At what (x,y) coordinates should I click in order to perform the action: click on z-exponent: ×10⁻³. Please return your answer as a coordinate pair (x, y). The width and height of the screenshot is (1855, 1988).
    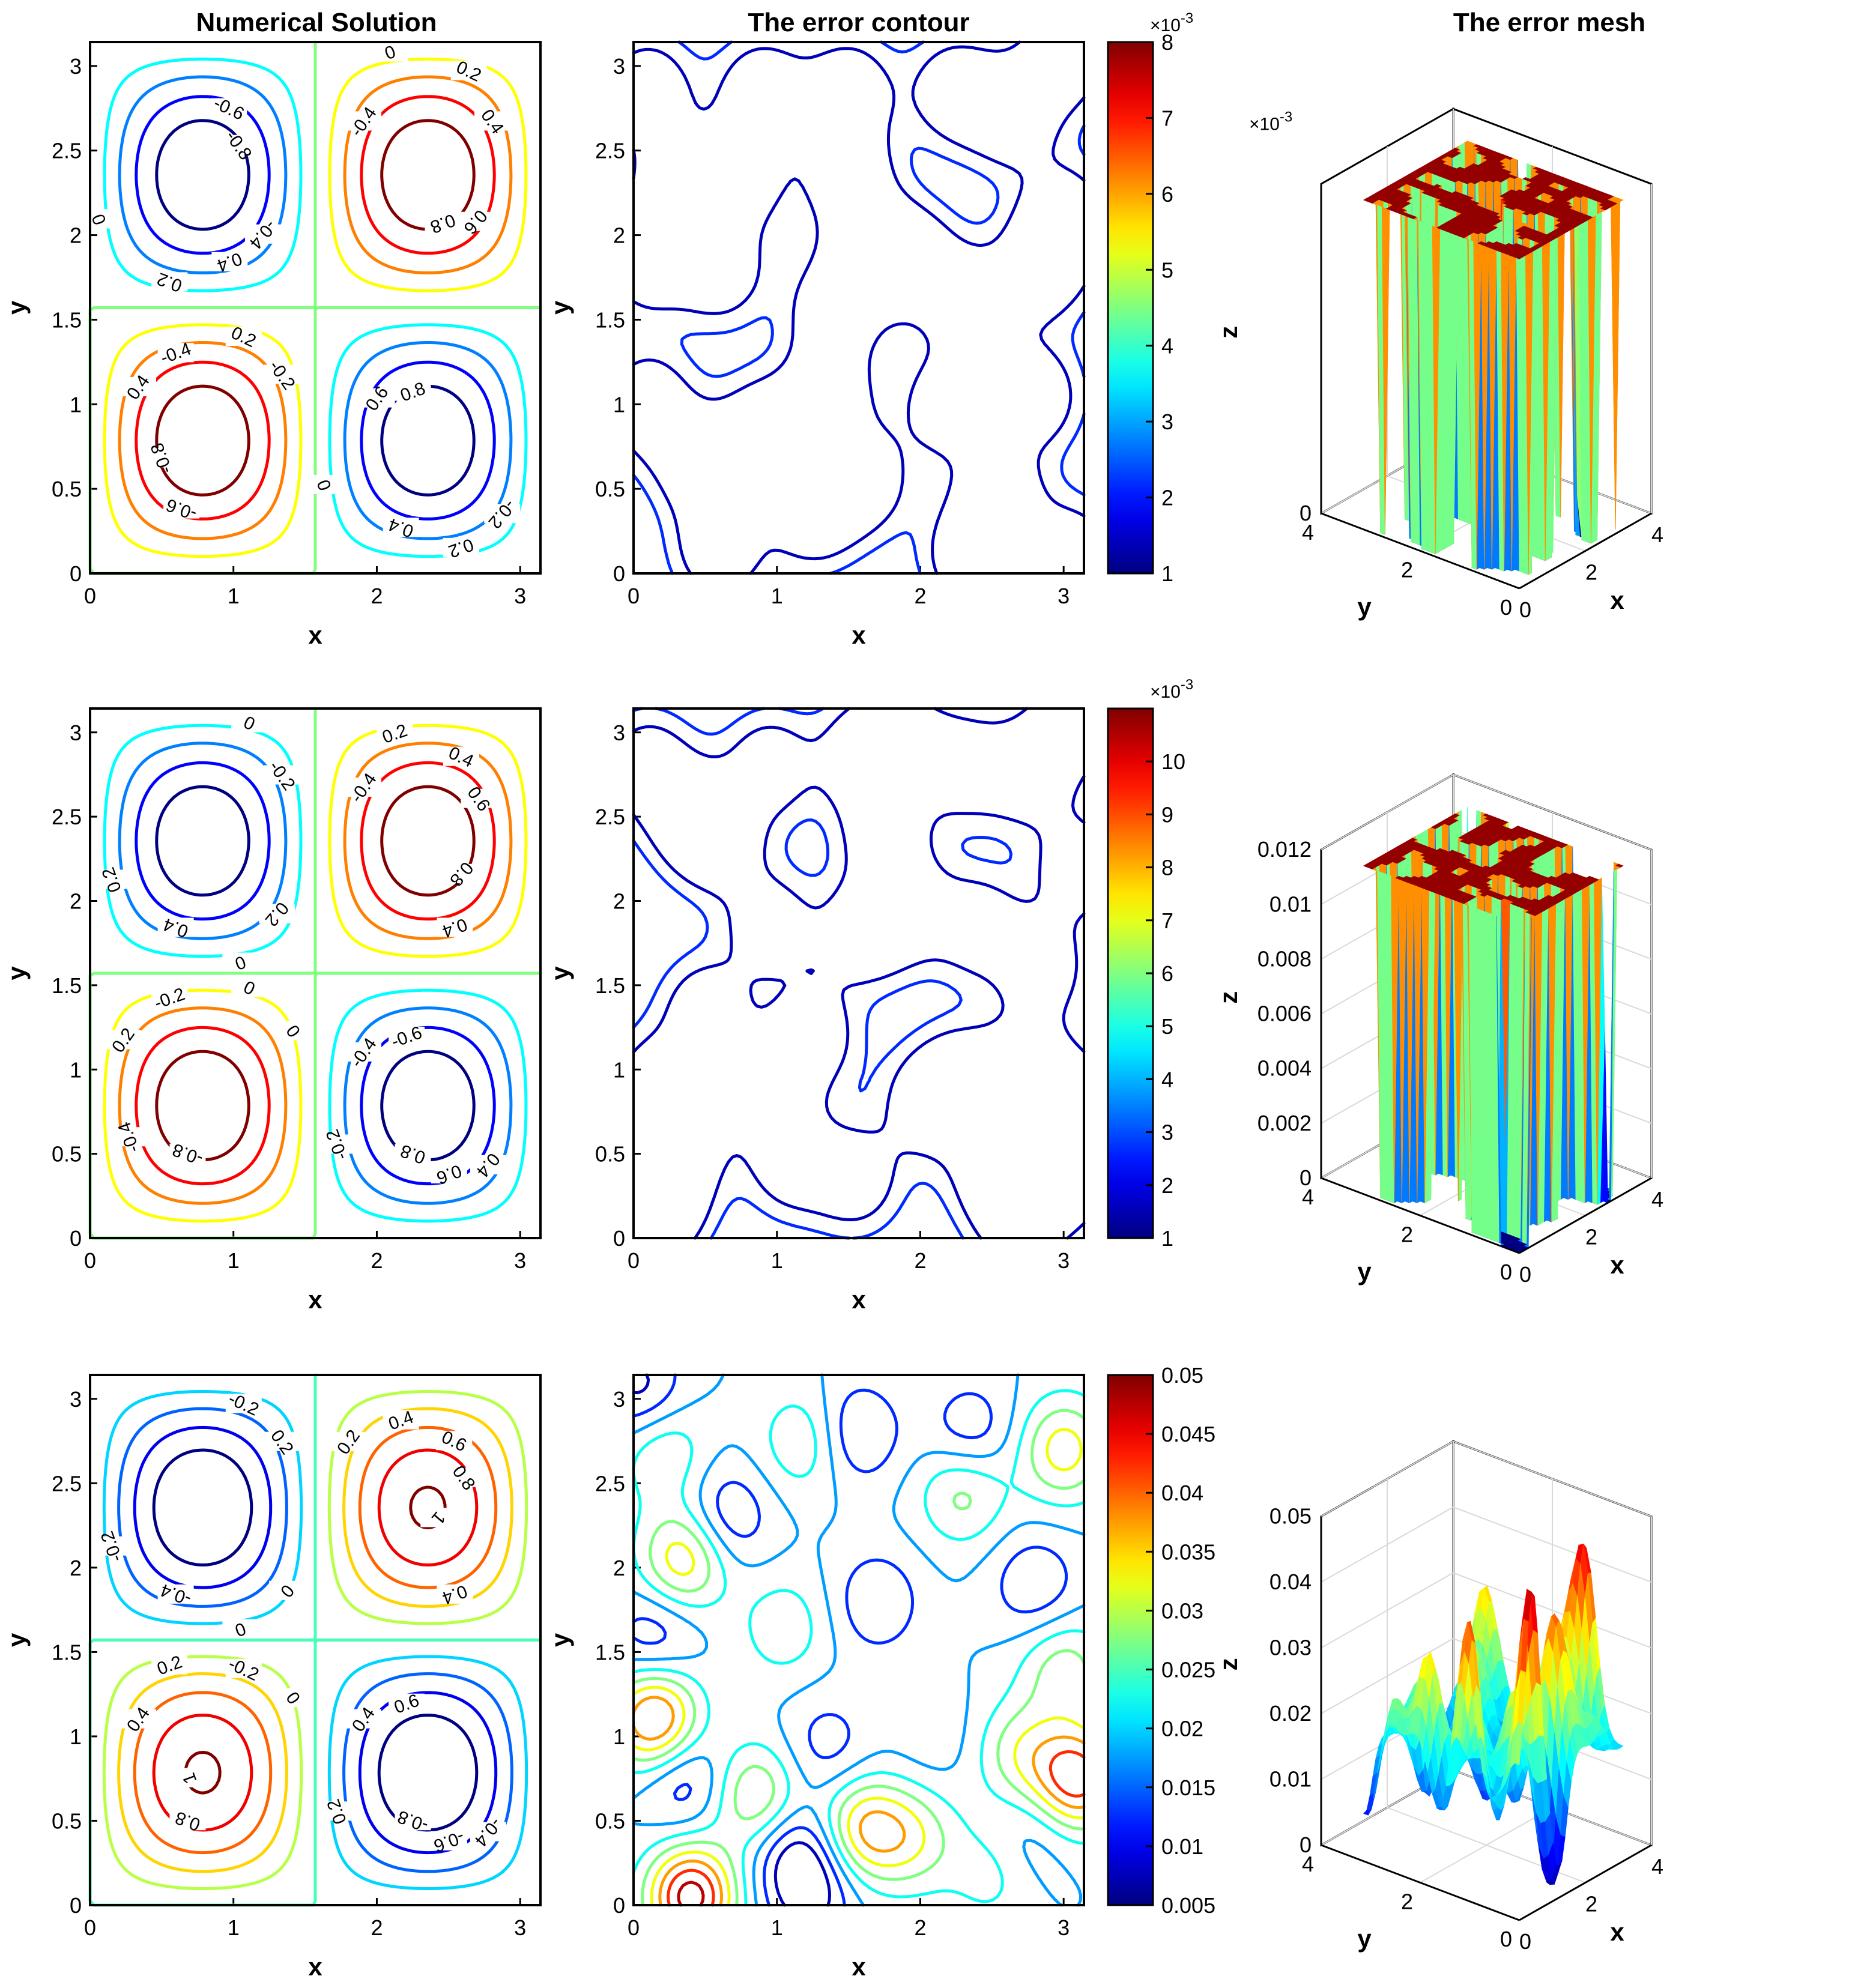
    Looking at the image, I should click on (1270, 121).